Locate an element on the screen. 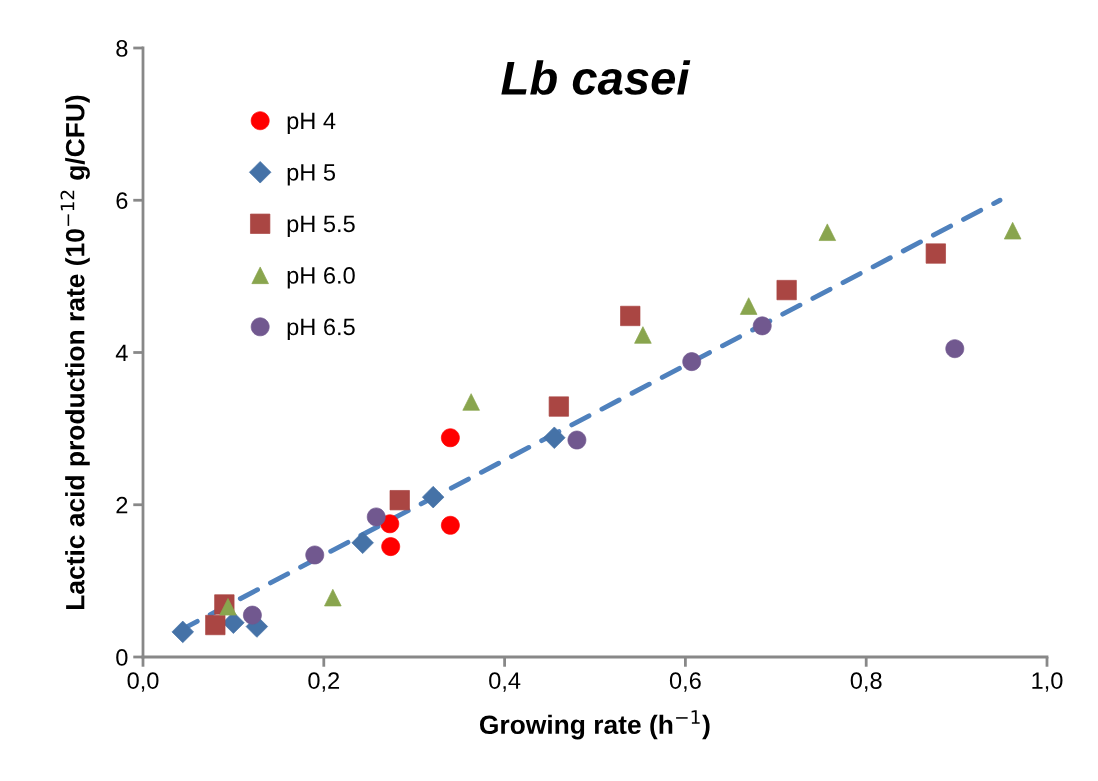 This screenshot has height=781, width=1098. y-tick-label: 6 is located at coordinates (122, 201).